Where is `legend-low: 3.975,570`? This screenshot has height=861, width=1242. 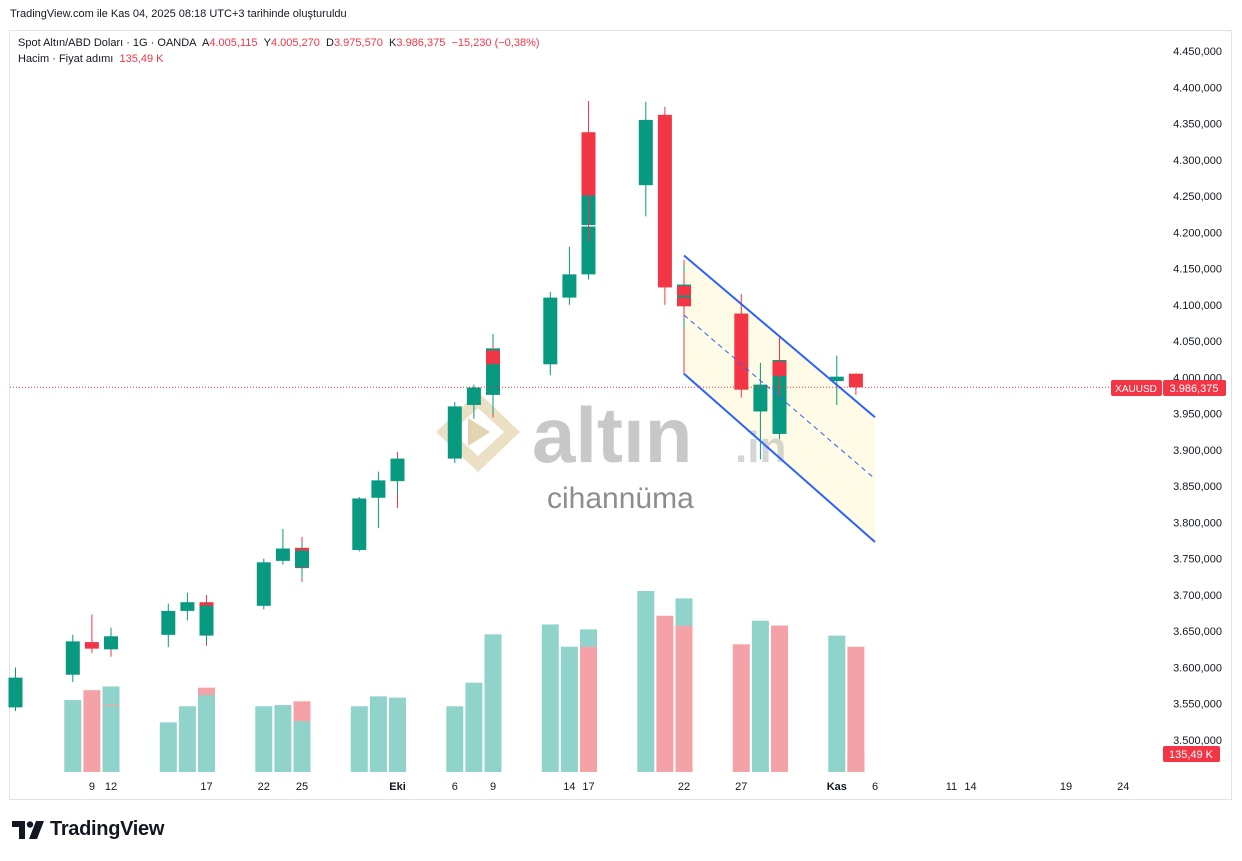 legend-low: 3.975,570 is located at coordinates (358, 43).